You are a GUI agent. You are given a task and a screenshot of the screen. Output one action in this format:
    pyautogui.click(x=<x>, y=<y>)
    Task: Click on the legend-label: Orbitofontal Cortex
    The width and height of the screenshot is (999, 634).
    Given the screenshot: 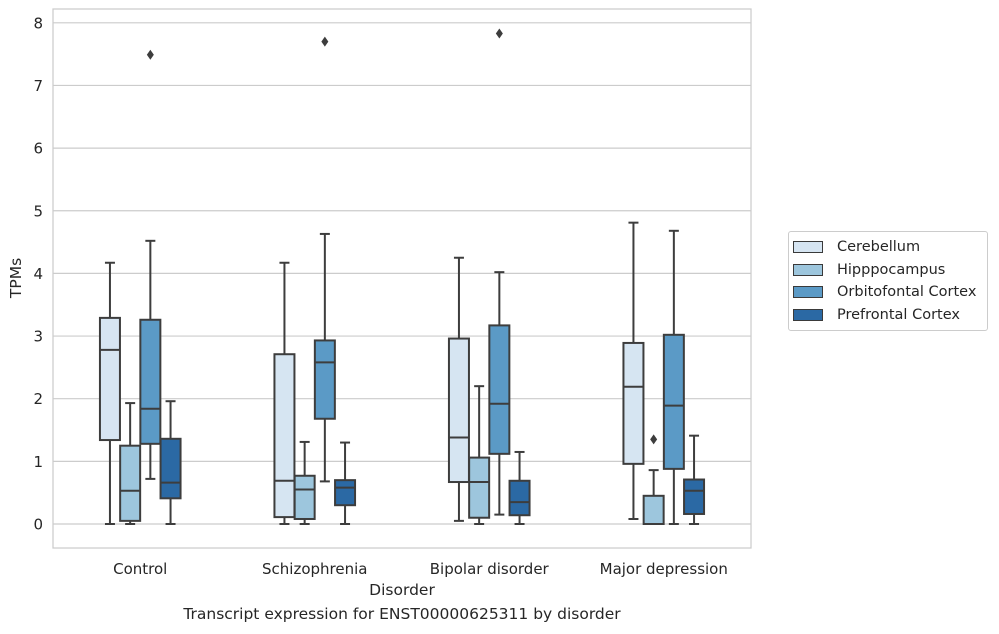 What is the action you would take?
    pyautogui.click(x=907, y=292)
    